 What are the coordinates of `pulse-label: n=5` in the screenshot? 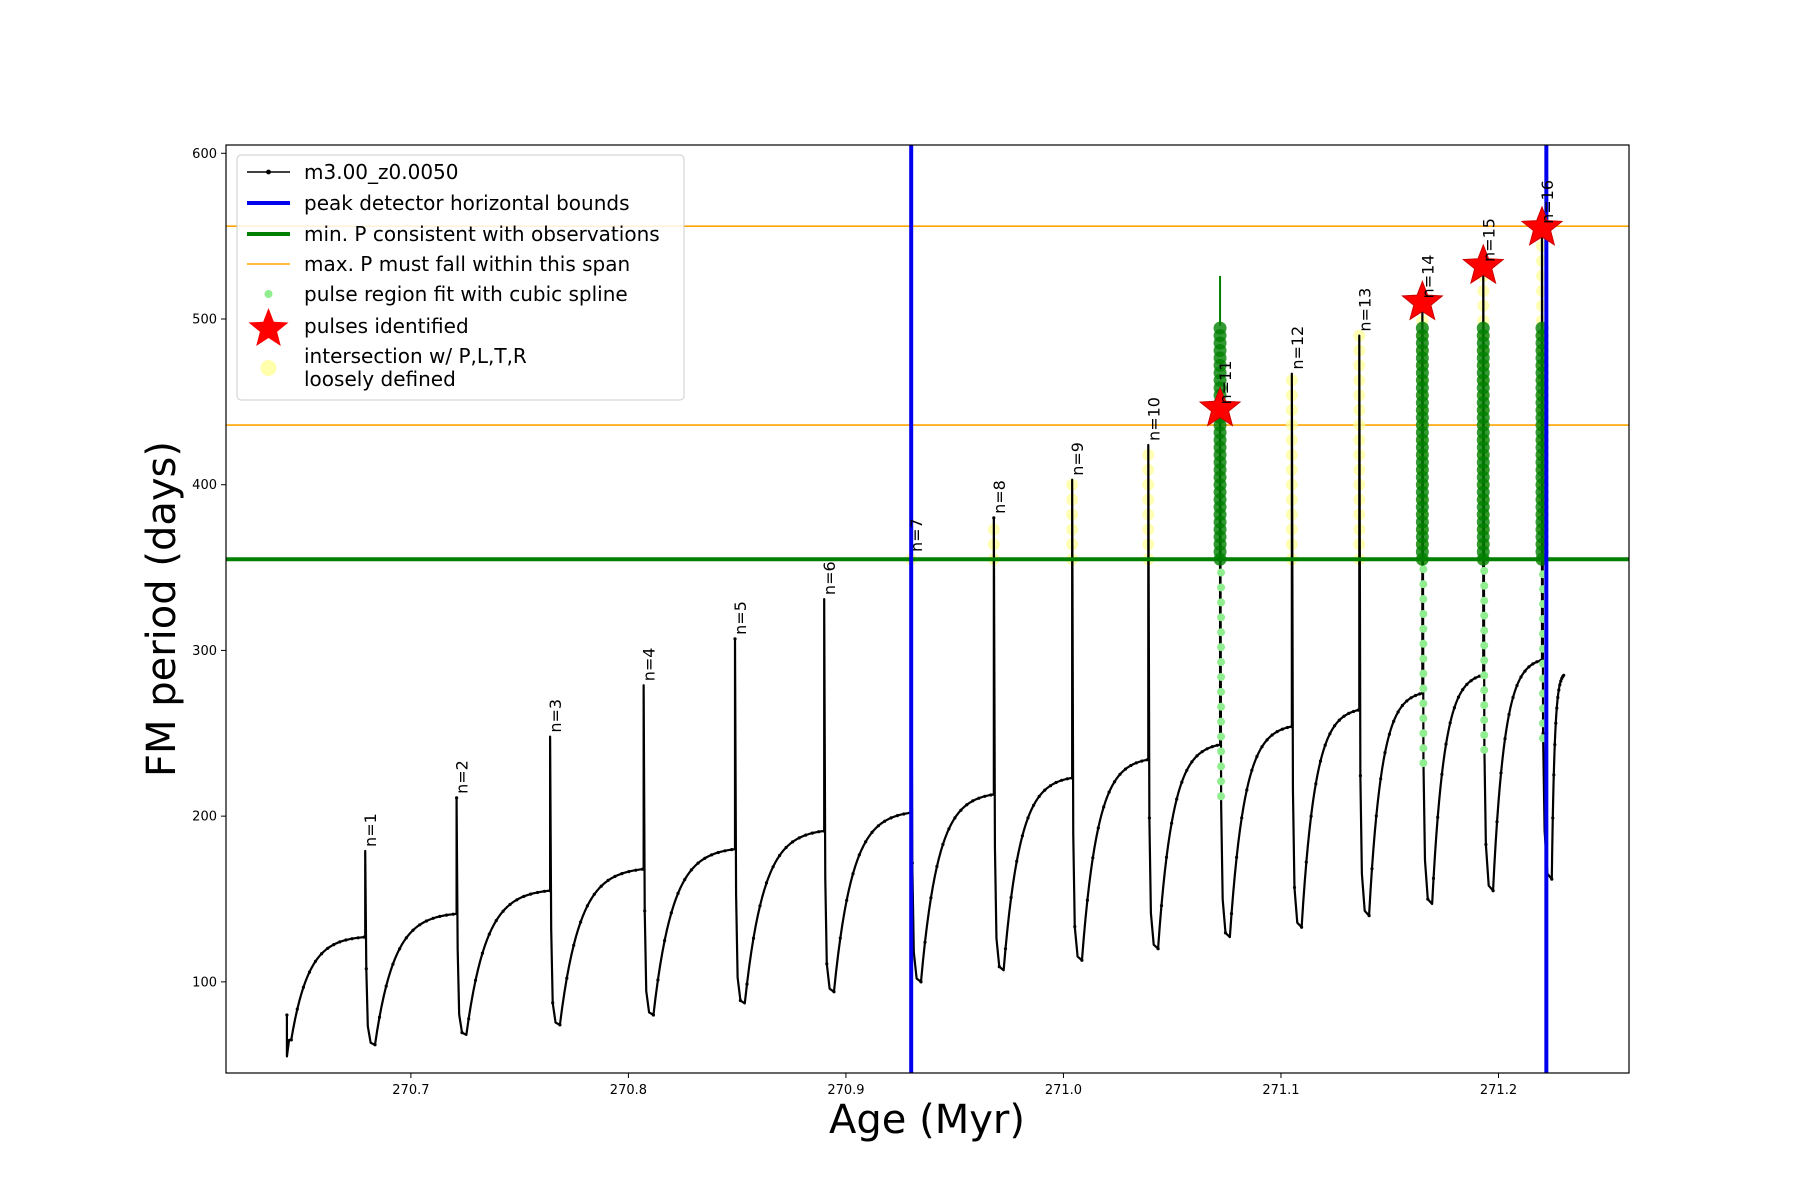 It's located at (740, 618).